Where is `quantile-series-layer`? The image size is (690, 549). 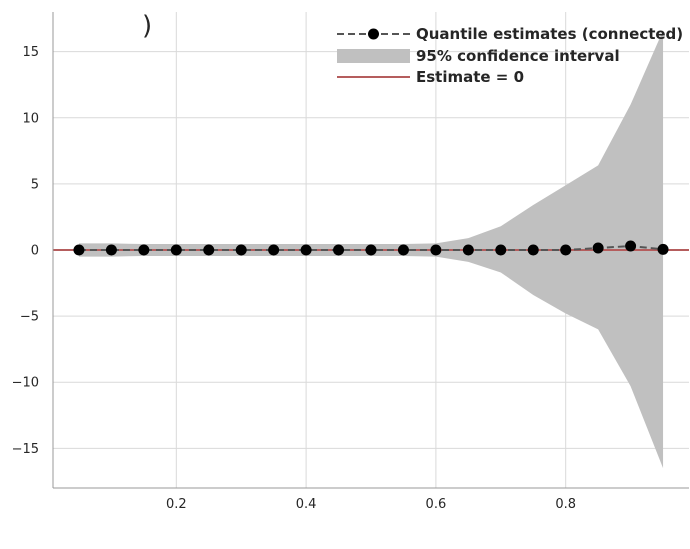 quantile-series-layer is located at coordinates (371, 248).